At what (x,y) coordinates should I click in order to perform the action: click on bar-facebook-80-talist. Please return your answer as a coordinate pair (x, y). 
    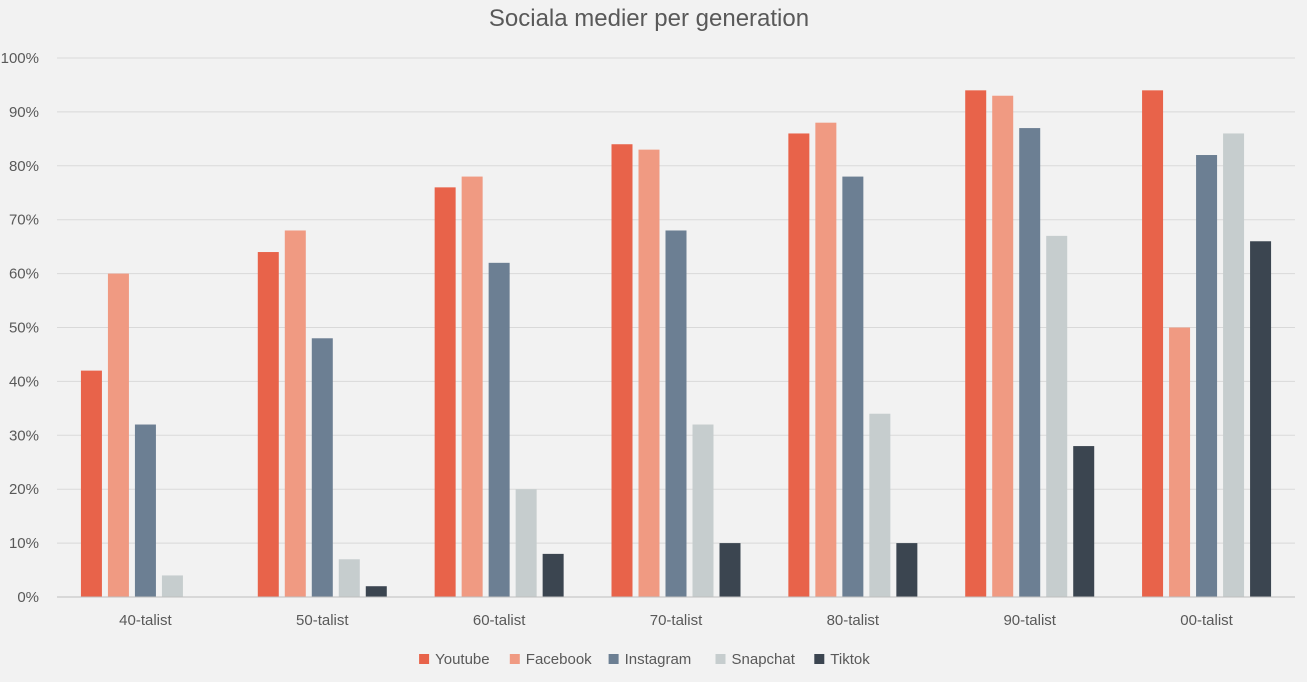
    Looking at the image, I should click on (826, 360).